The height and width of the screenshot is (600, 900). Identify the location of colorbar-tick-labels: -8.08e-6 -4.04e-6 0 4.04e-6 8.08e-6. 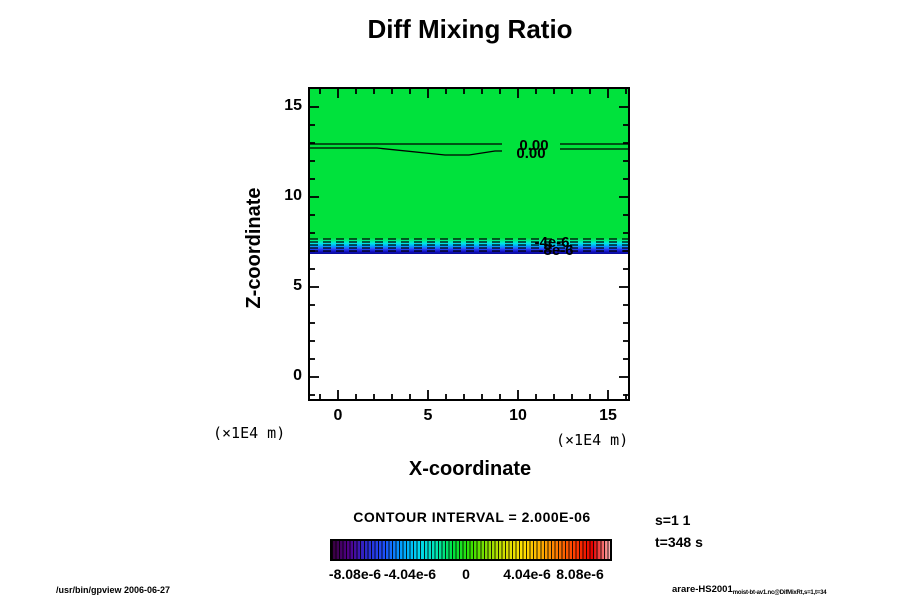
(470, 575).